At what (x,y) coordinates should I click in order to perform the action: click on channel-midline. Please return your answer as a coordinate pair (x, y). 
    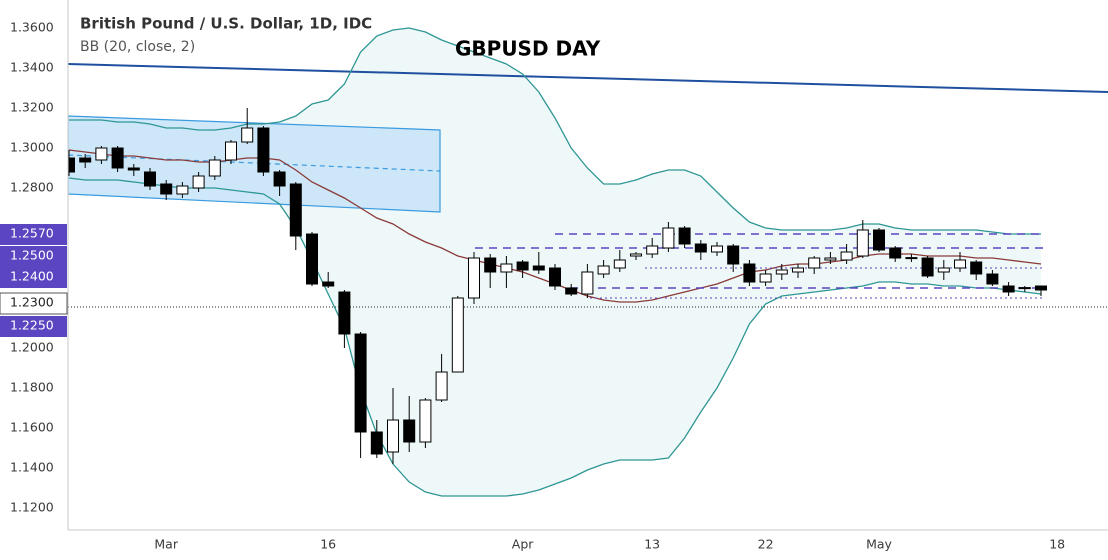
    Looking at the image, I should click on (254, 163).